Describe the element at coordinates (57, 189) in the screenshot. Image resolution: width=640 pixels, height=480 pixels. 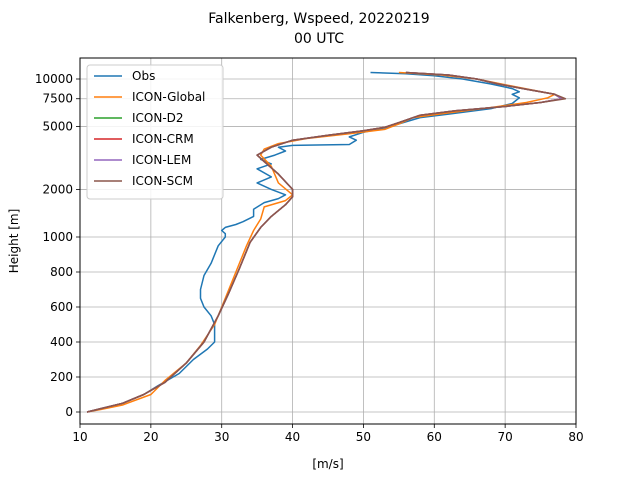
I see `y-tick-label: 2000` at that location.